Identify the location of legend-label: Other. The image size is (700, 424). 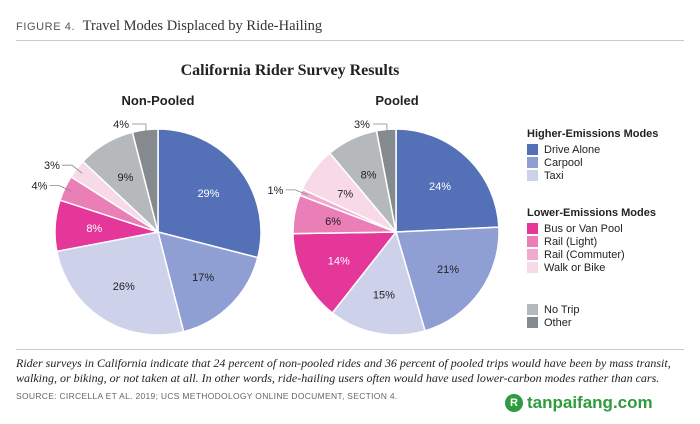
(558, 322).